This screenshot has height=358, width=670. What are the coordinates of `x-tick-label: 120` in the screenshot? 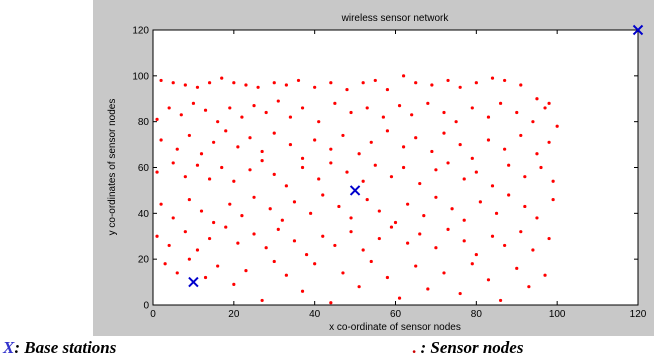 It's located at (638, 314).